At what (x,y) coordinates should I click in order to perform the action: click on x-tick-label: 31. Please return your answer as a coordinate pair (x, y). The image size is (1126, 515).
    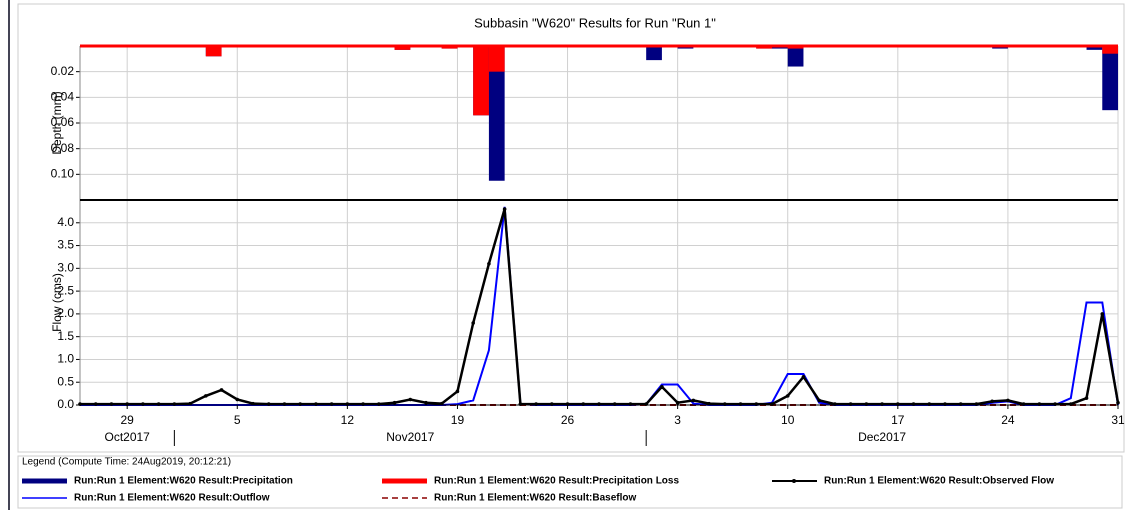
    Looking at the image, I should click on (1118, 420).